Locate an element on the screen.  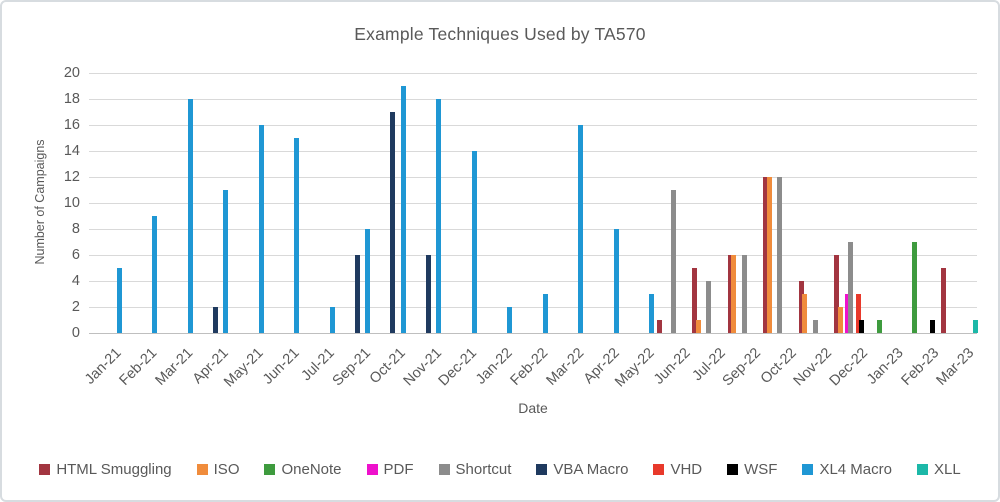
legend-item-vba-macro: VBA Macro is located at coordinates (582, 469).